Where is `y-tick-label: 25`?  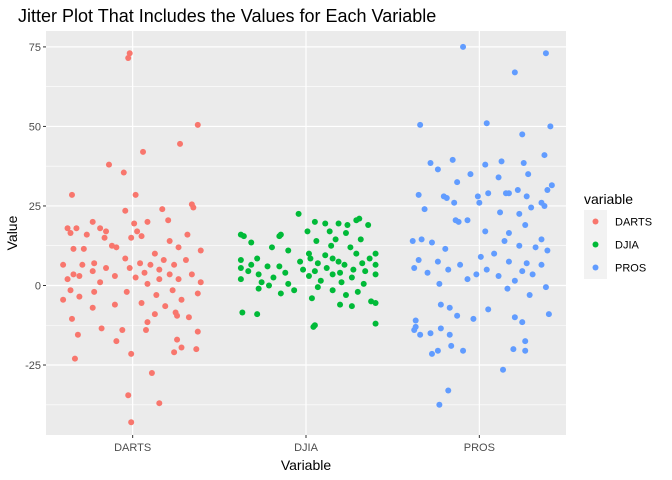
y-tick-label: 25 is located at coordinates (35, 207).